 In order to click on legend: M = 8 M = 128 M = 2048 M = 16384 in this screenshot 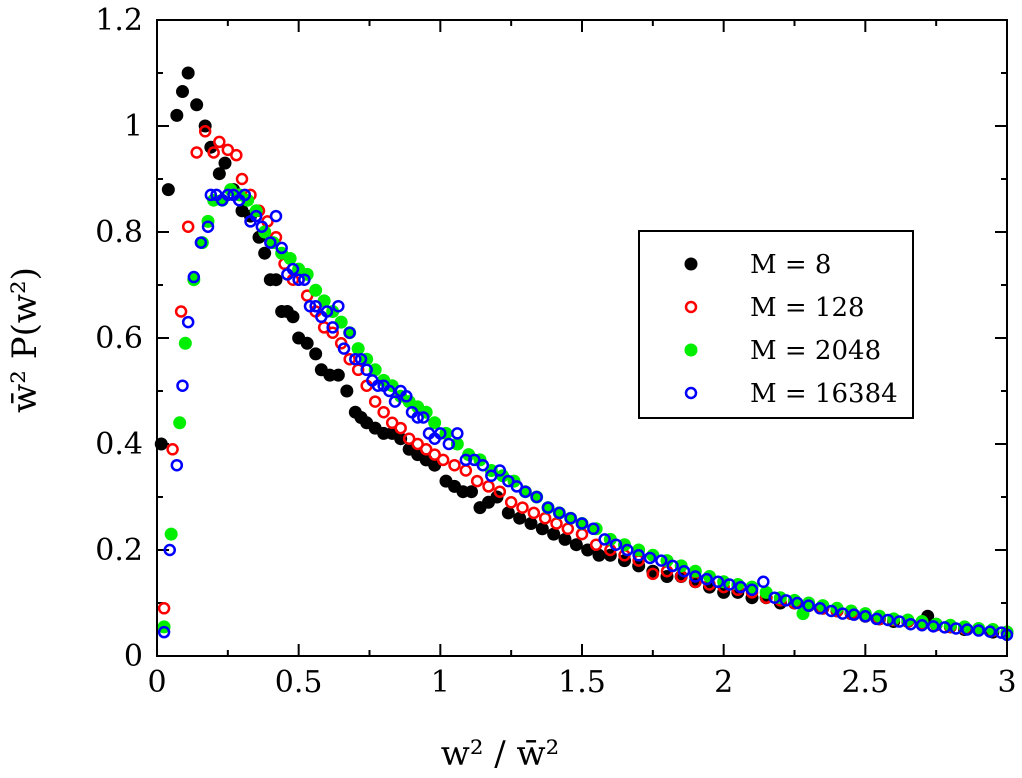, I will do `click(776, 324)`.